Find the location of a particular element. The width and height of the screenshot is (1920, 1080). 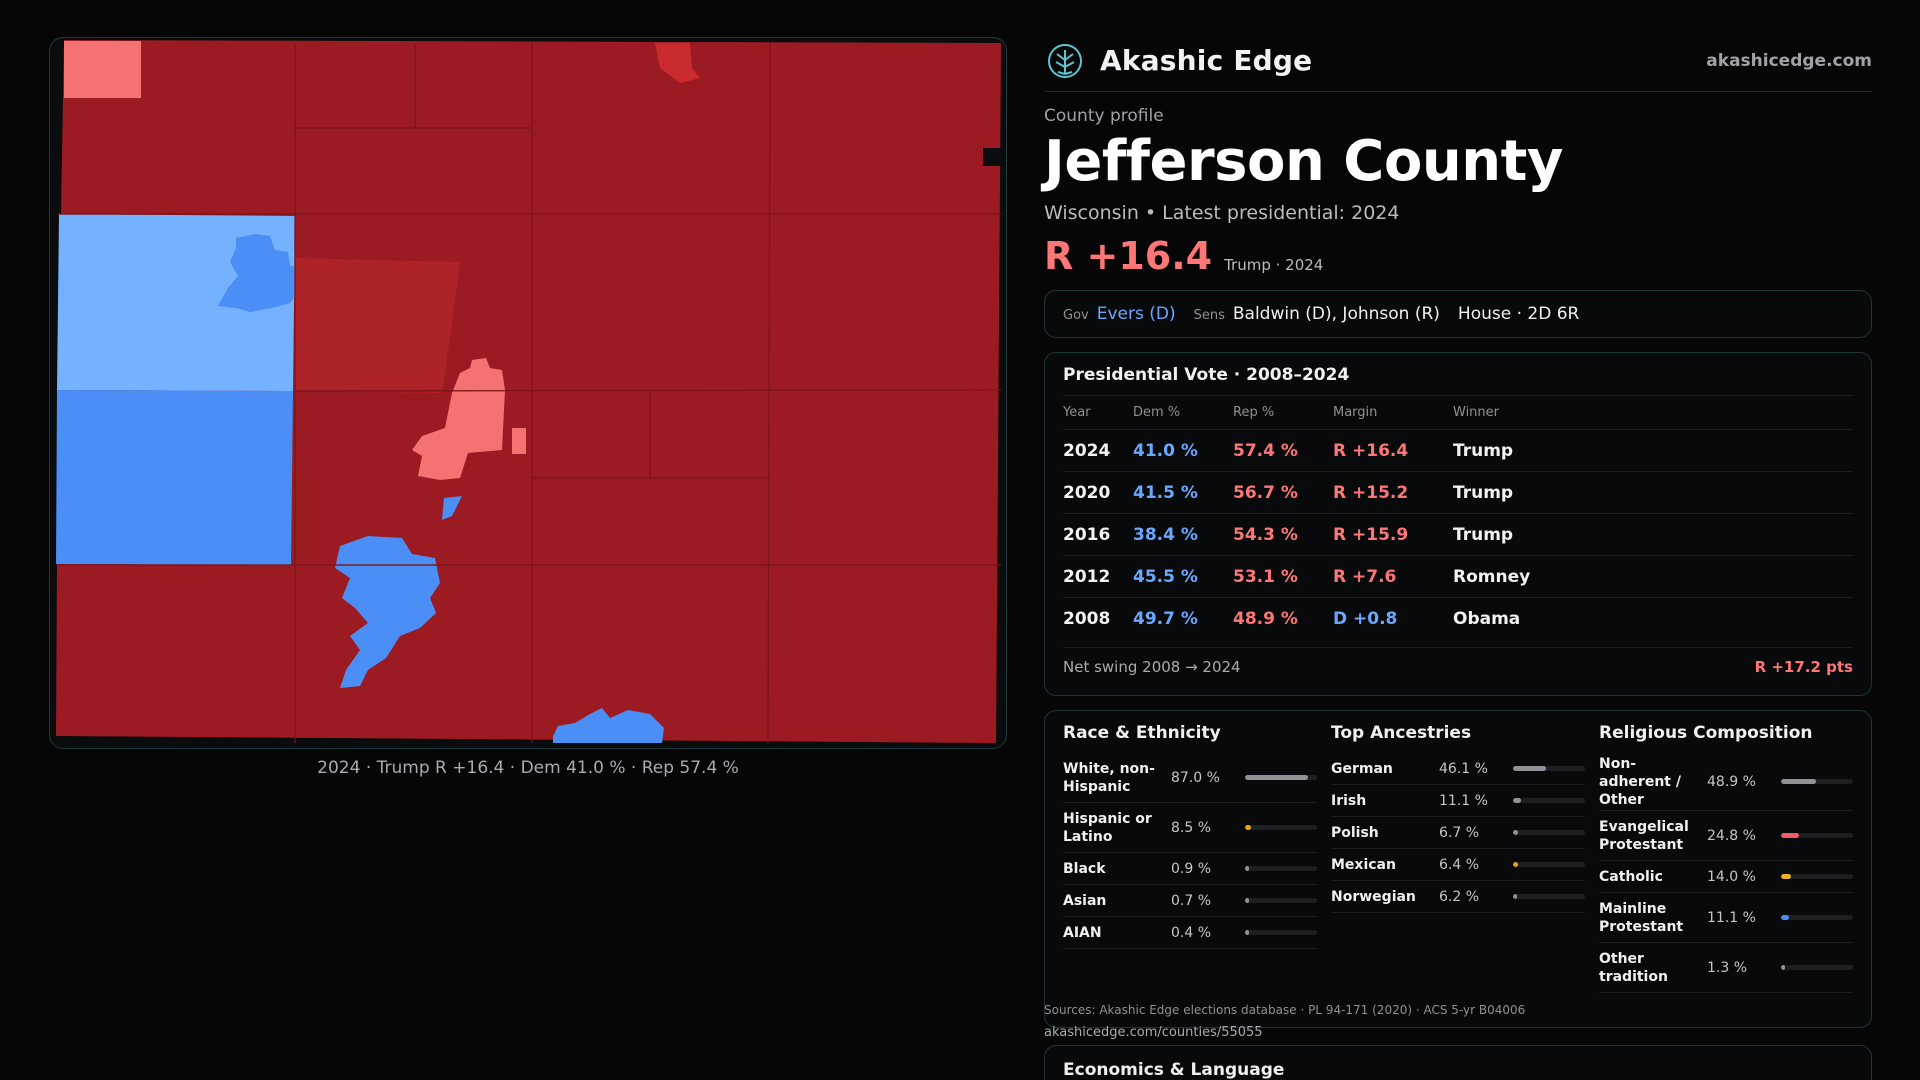

row-winner: Obama is located at coordinates (1487, 618).